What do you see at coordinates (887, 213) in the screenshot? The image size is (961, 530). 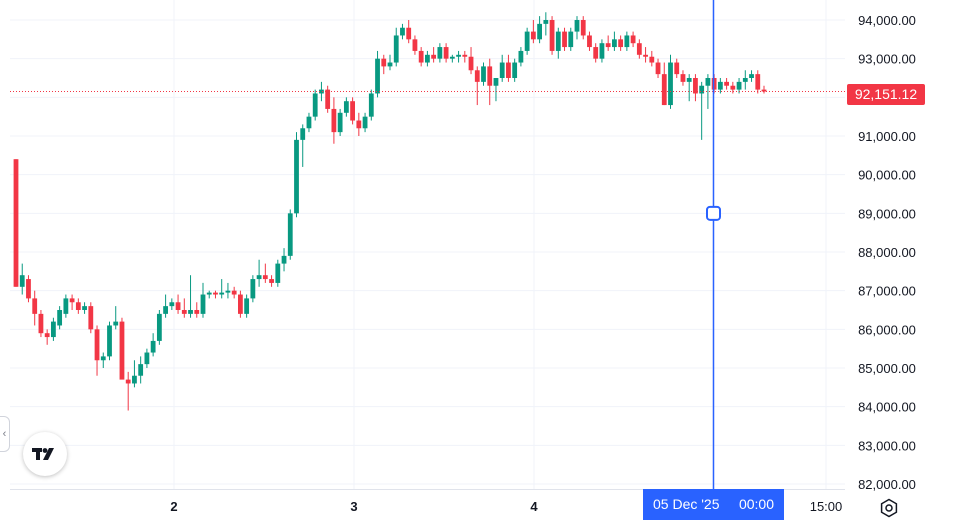 I see `price-tick-label: 89,000.00` at bounding box center [887, 213].